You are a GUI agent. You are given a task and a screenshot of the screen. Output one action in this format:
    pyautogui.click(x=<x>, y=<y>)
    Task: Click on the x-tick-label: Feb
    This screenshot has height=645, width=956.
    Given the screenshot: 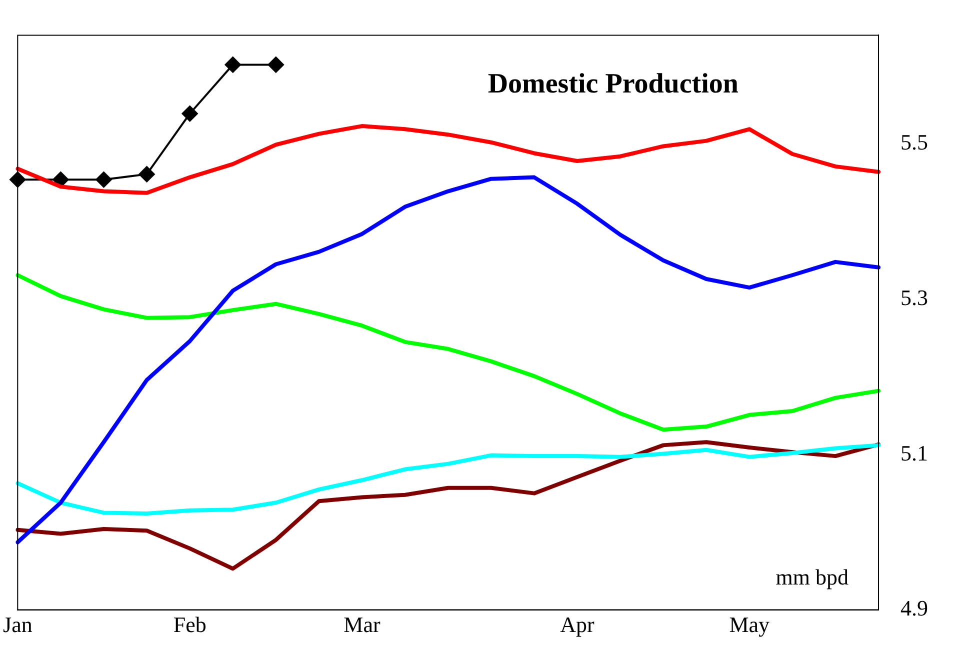 What is the action you would take?
    pyautogui.click(x=189, y=624)
    